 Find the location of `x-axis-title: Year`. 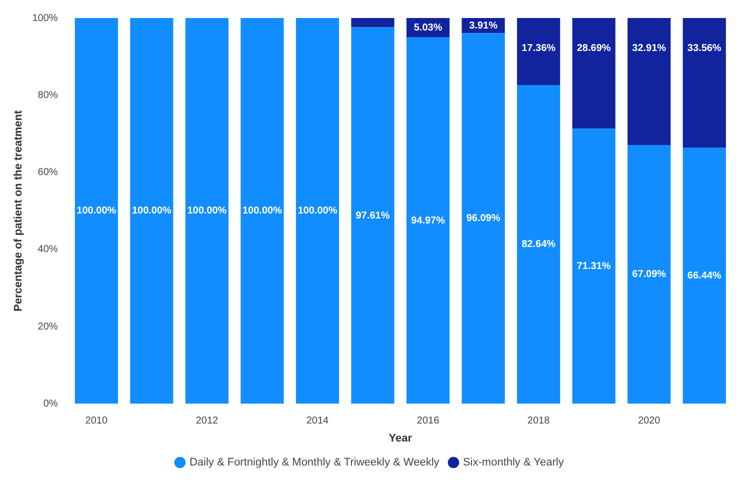

x-axis-title: Year is located at coordinates (400, 438).